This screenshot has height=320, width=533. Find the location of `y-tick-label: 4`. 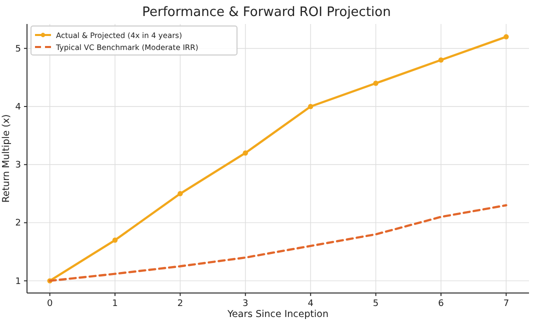

y-tick-label: 4 is located at coordinates (18, 107).